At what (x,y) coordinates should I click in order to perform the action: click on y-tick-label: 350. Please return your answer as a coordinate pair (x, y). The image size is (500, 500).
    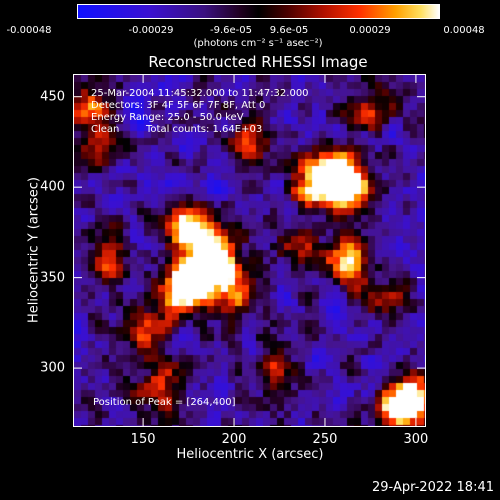
    Looking at the image, I should click on (52, 278).